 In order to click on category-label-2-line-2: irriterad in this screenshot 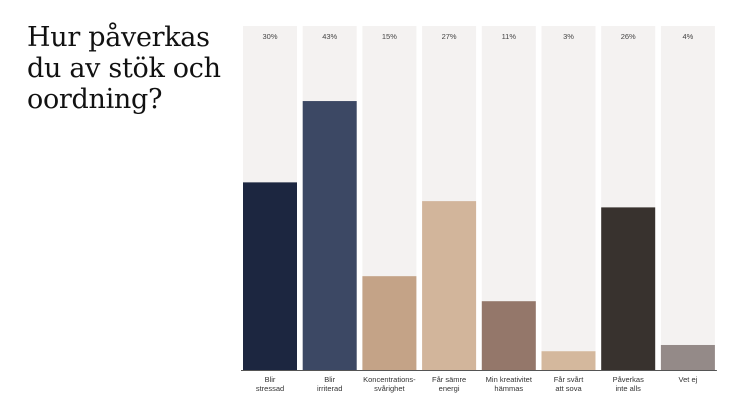, I will do `click(329, 388)`.